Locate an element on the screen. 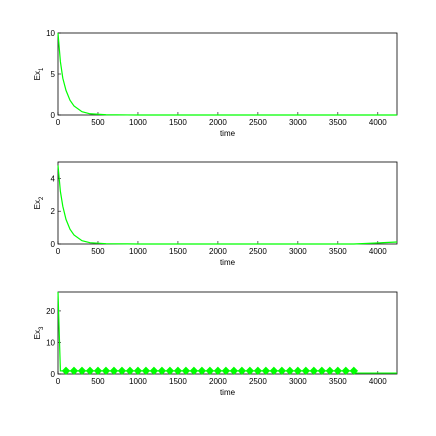 This screenshot has width=436, height=436. y-tick-label: 5 is located at coordinates (53, 74).